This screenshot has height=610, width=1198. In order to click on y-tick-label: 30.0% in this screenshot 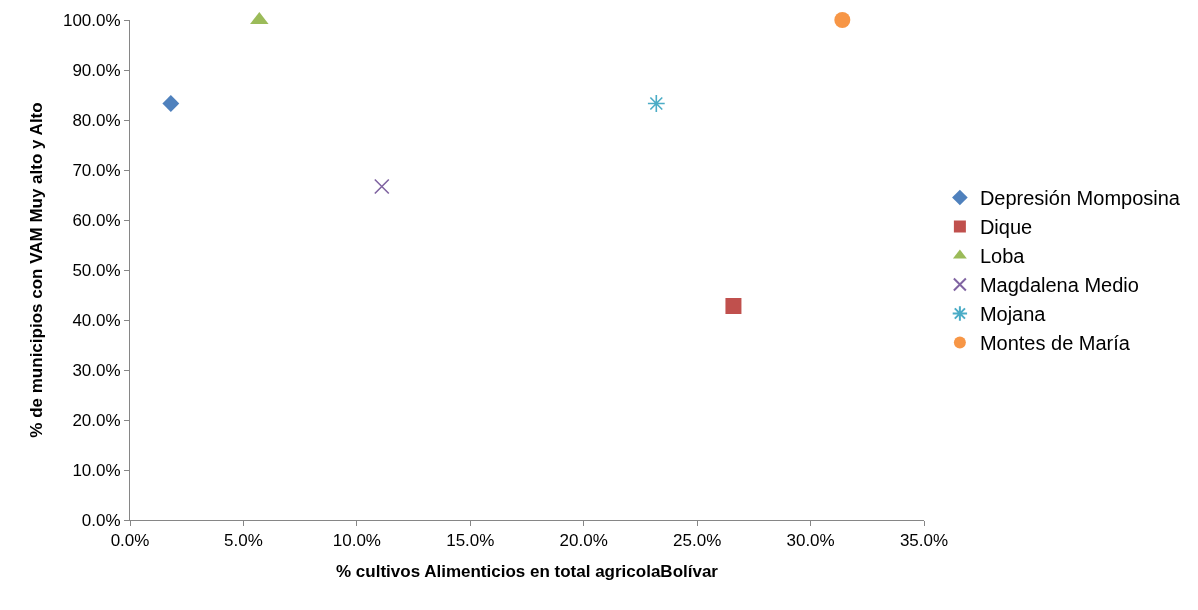, I will do `click(96, 370)`.